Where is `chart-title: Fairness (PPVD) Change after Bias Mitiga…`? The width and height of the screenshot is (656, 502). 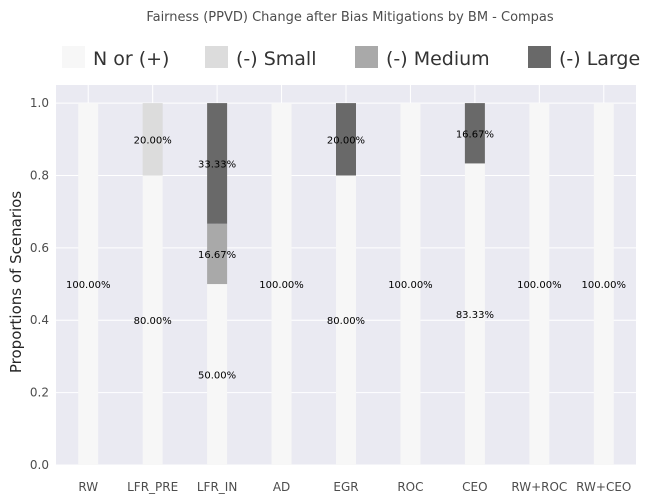 chart-title: Fairness (PPVD) Change after Bias Mitiga… is located at coordinates (350, 17).